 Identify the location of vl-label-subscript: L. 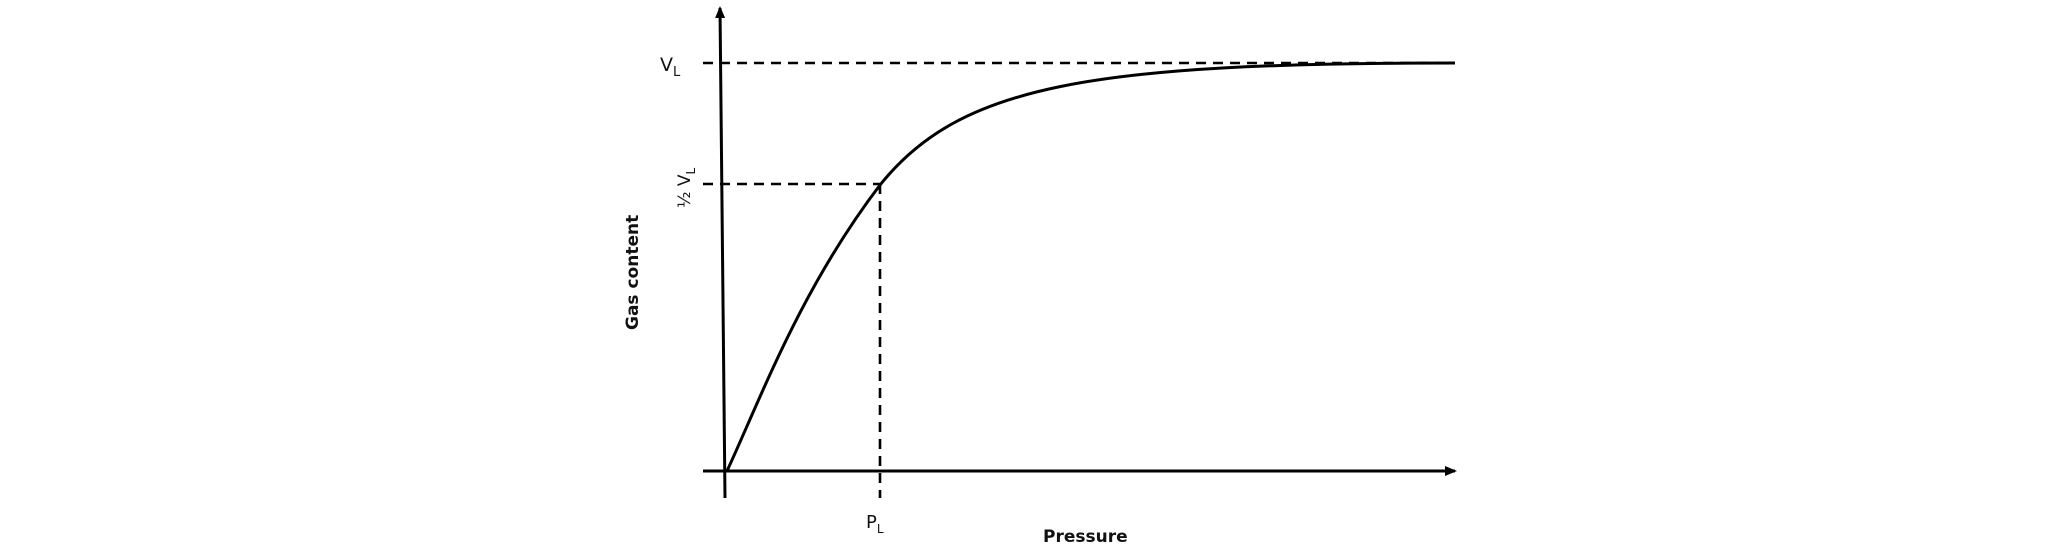
(677, 72).